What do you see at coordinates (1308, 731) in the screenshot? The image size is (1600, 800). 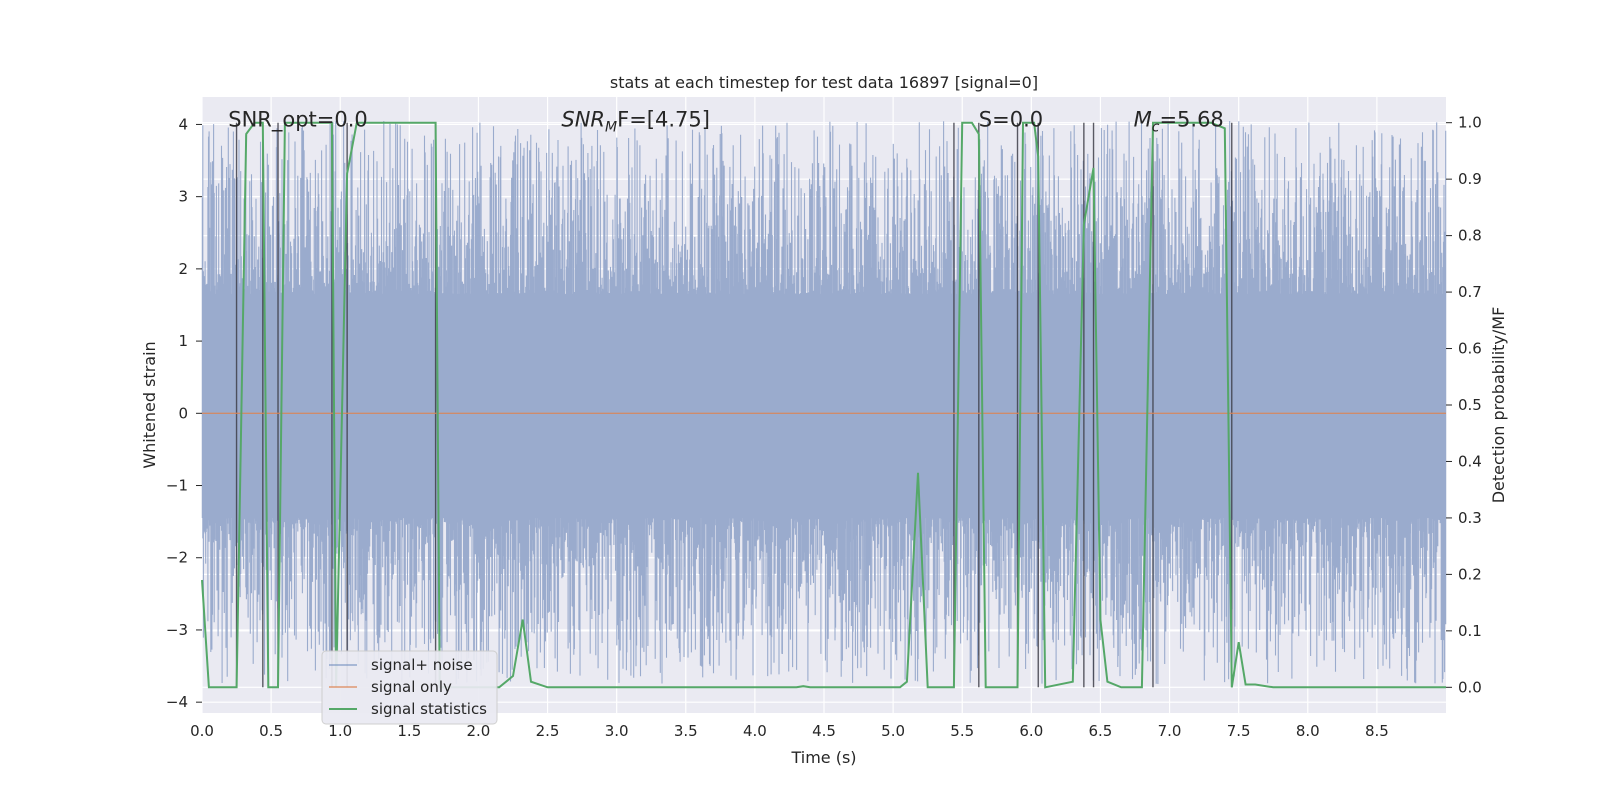 I see `x-tick-label: 8.0` at bounding box center [1308, 731].